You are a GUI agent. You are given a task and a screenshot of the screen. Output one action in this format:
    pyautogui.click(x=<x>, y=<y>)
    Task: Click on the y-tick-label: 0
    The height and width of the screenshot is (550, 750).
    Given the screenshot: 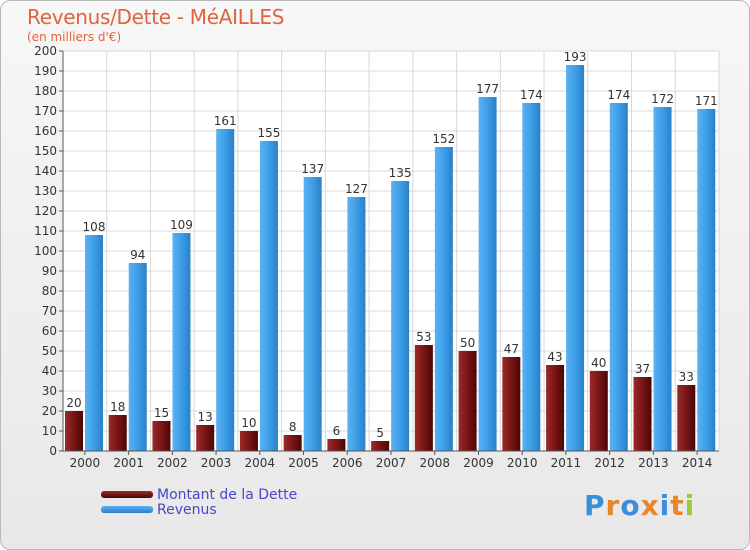 What is the action you would take?
    pyautogui.click(x=53, y=451)
    